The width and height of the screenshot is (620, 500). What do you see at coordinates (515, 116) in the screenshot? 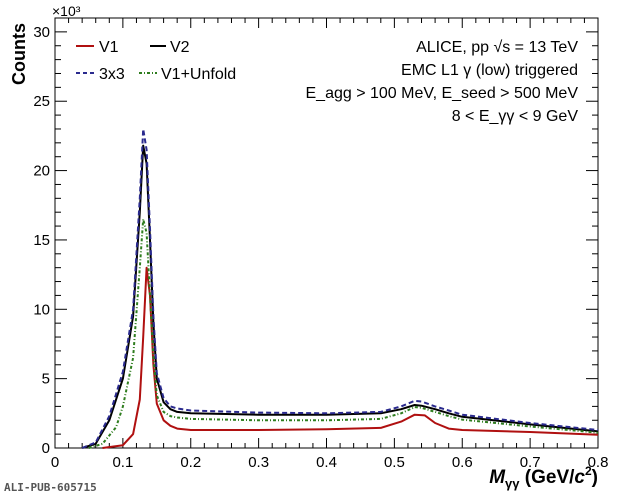
I see `annotation-egg-range: 8 < E_γγ < 9 GeV` at bounding box center [515, 116].